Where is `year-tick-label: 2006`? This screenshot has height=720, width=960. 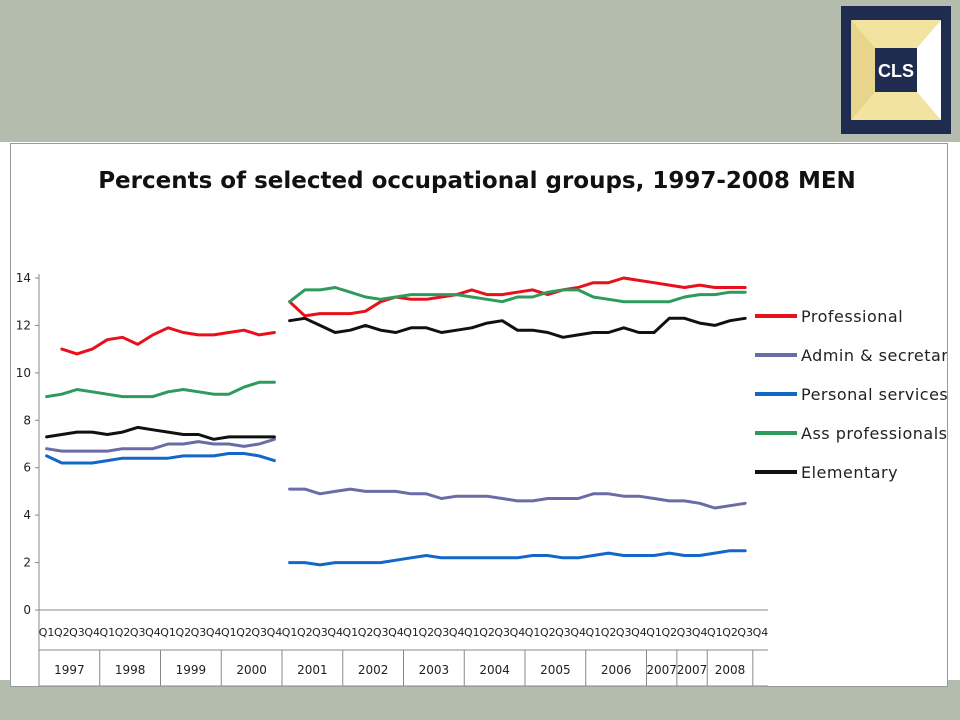
year-tick-label: 2006 is located at coordinates (616, 670).